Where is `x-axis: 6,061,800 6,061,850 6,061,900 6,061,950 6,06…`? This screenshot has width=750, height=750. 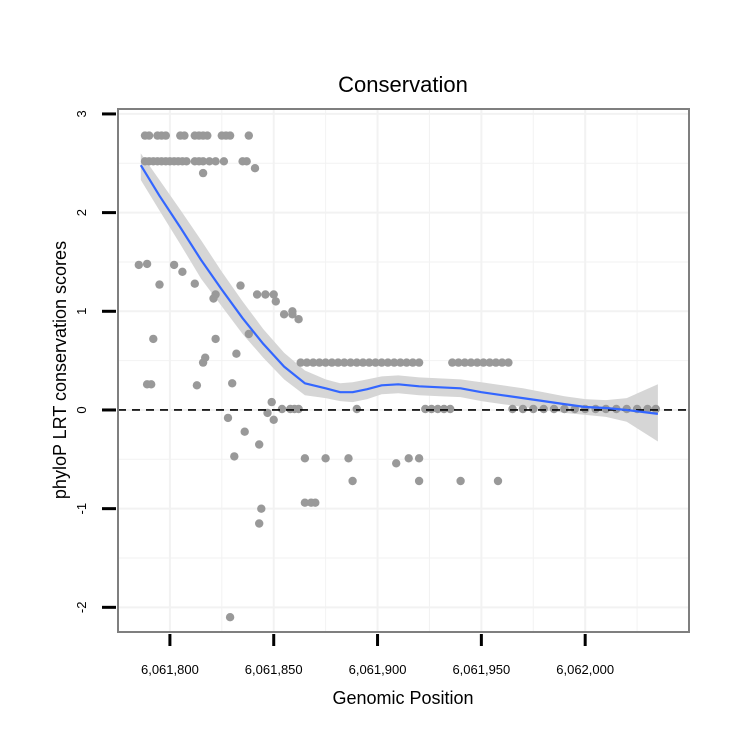 x-axis: 6,061,800 6,061,850 6,061,900 6,061,950 6,06… is located at coordinates (377, 655).